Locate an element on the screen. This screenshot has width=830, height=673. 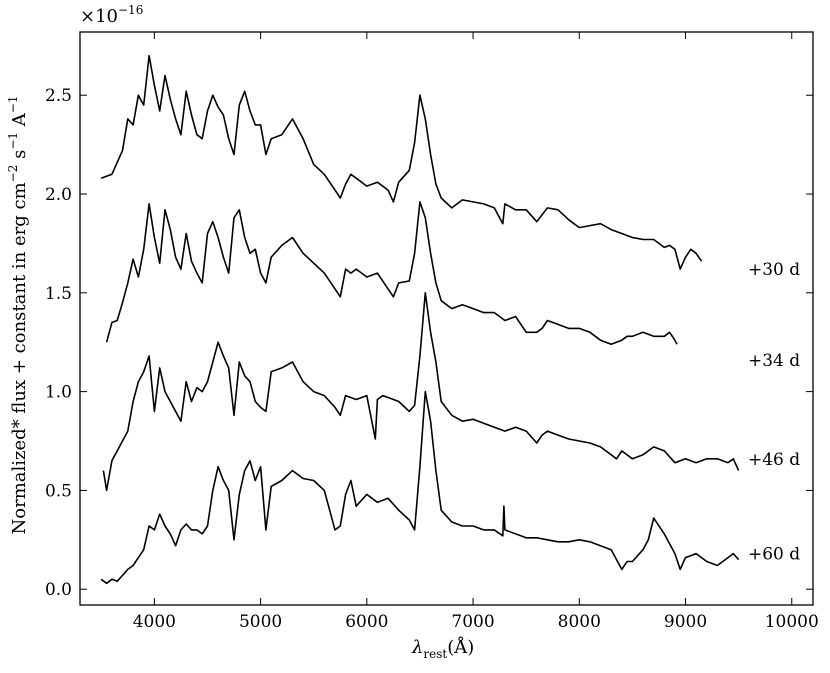
y-tick-label: 0.5 is located at coordinates (58, 491).